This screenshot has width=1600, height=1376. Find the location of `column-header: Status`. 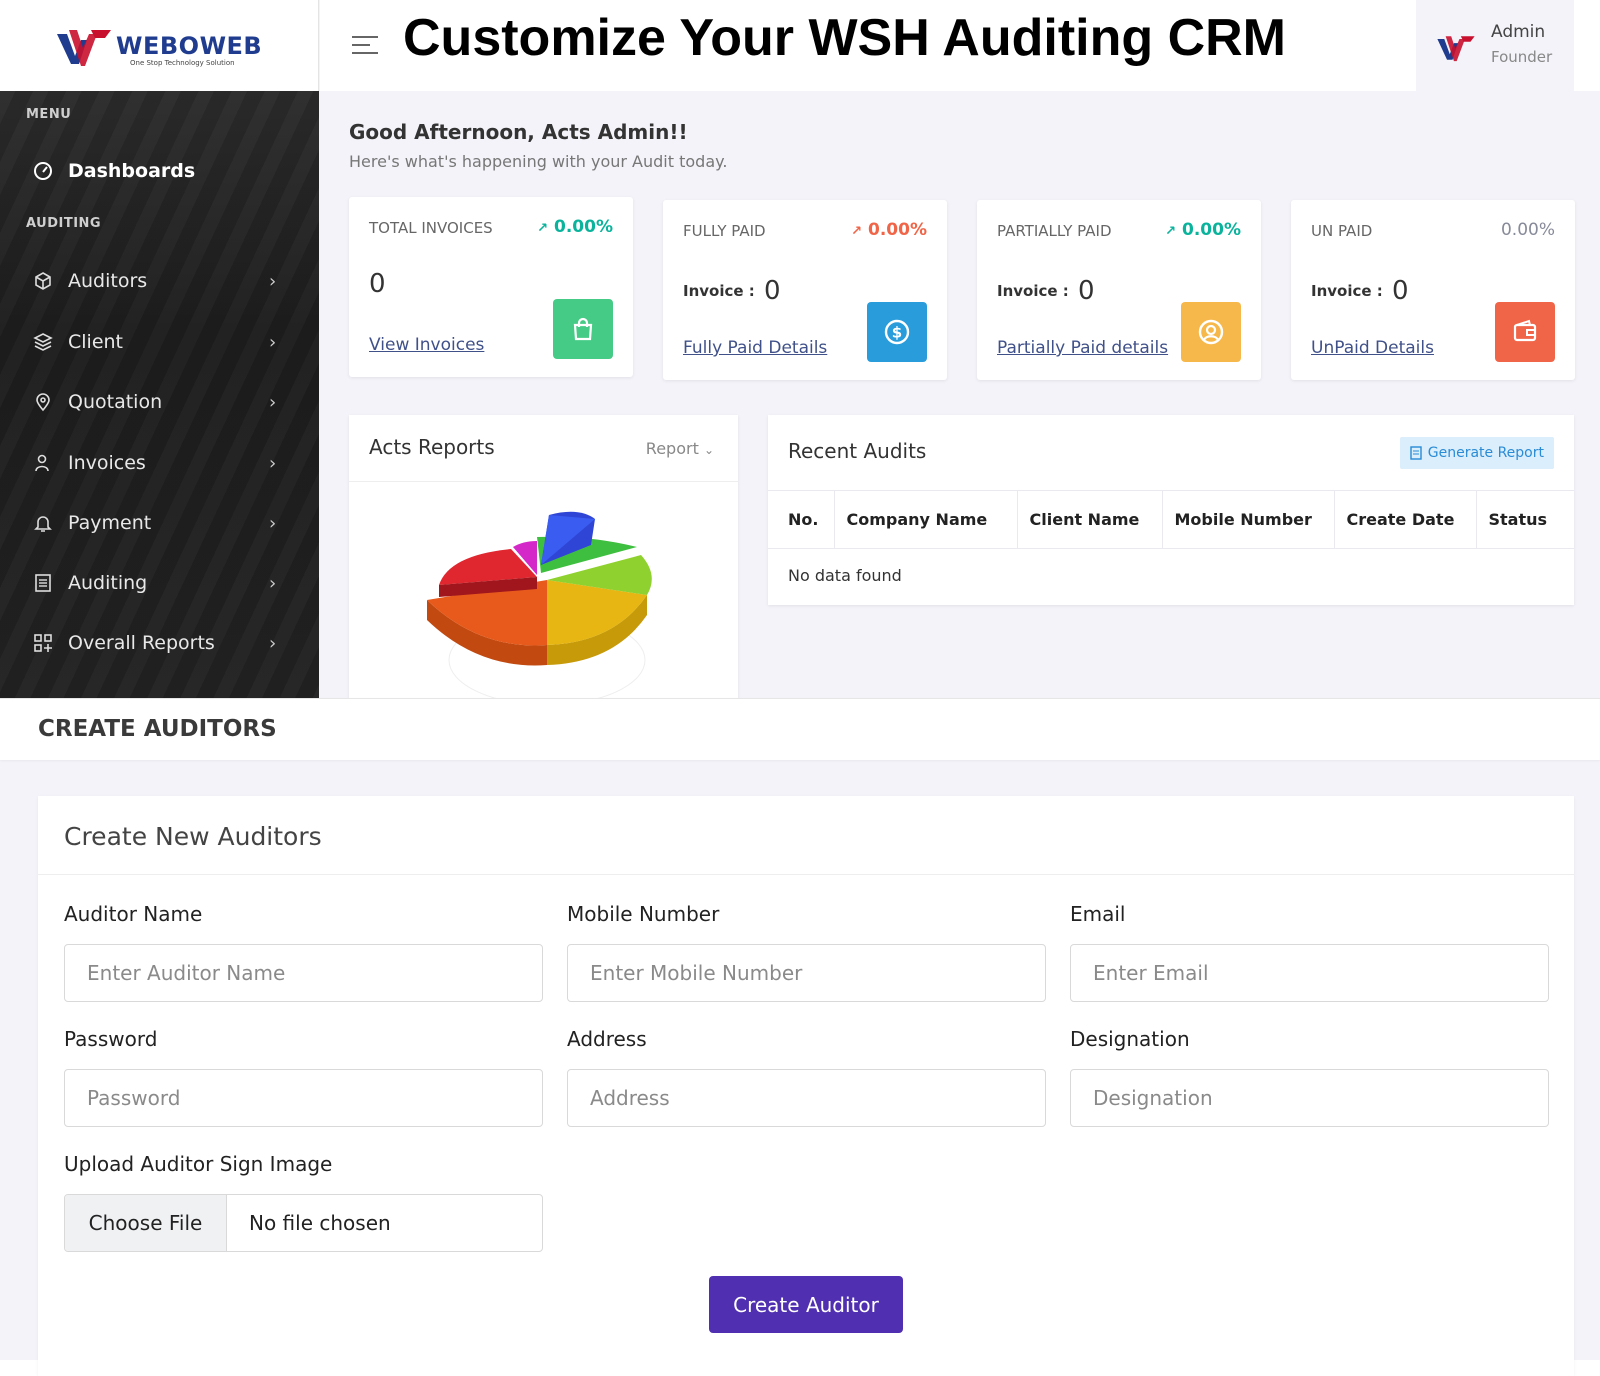

column-header: Status is located at coordinates (1525, 519).